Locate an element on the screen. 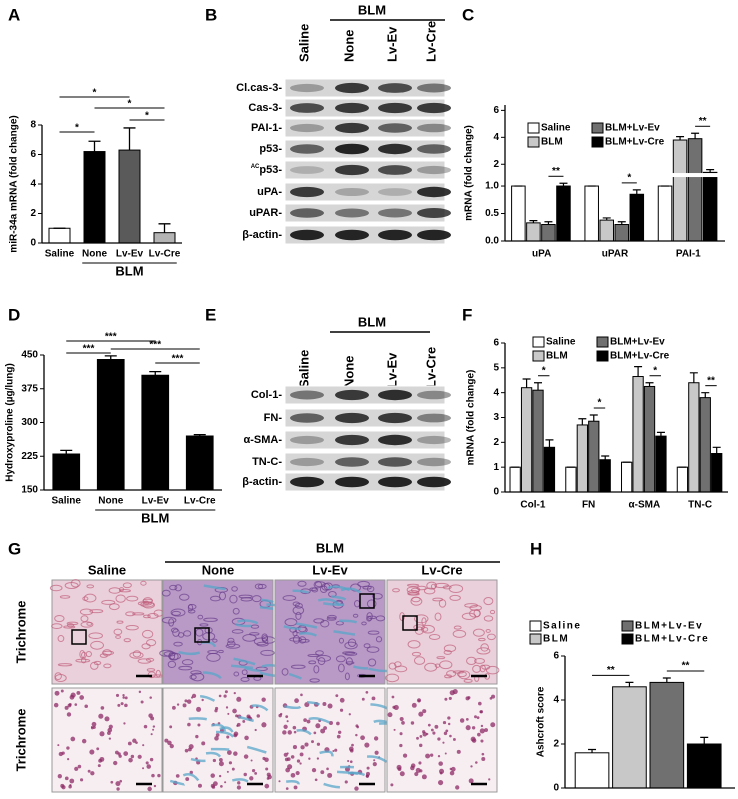 This screenshot has height=799, width=738. x-tick-label: Saline is located at coordinates (67, 501).